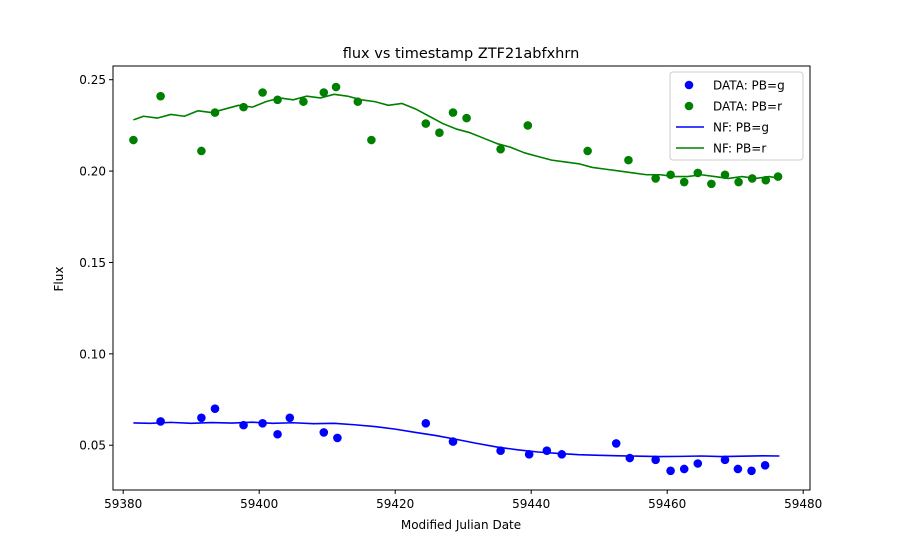 The height and width of the screenshot is (550, 900). Describe the element at coordinates (741, 128) in the screenshot. I see `legend-label: NF: PB=g` at that location.